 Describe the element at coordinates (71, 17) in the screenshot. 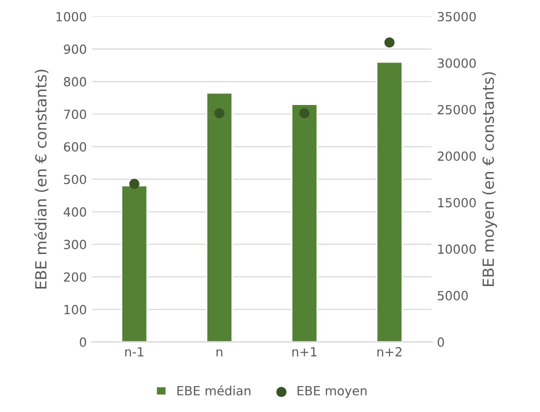

I see `y-tick-label: 1000` at that location.